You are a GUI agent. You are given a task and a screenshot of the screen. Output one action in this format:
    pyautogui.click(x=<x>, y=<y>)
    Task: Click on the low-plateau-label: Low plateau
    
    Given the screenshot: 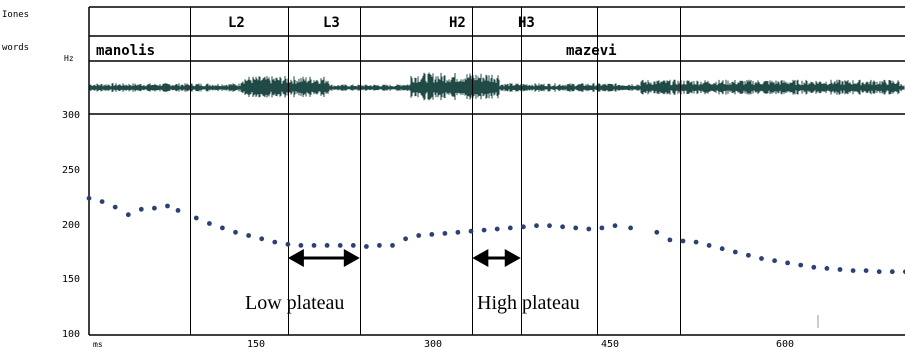 What is the action you would take?
    pyautogui.click(x=294, y=303)
    